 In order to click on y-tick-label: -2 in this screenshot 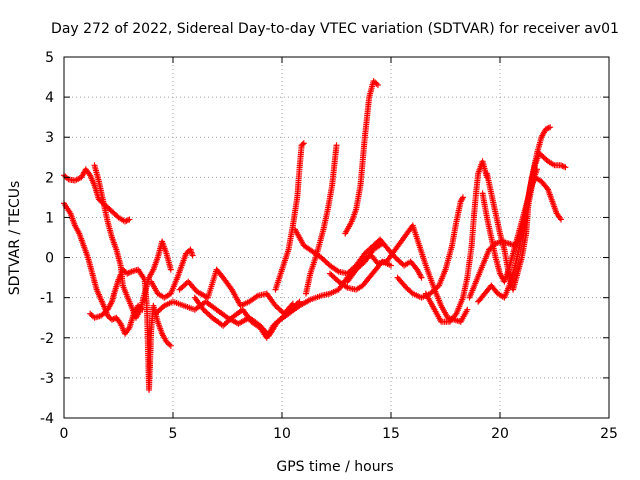, I will do `click(47, 339)`.